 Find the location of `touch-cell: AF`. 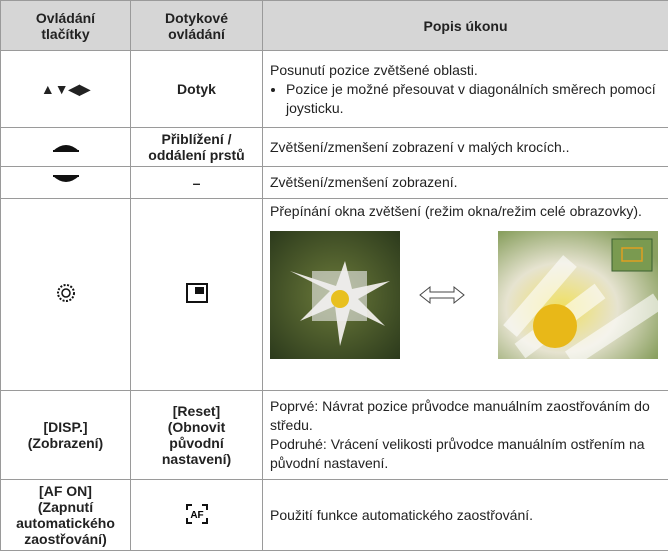

touch-cell: AF is located at coordinates (197, 515).